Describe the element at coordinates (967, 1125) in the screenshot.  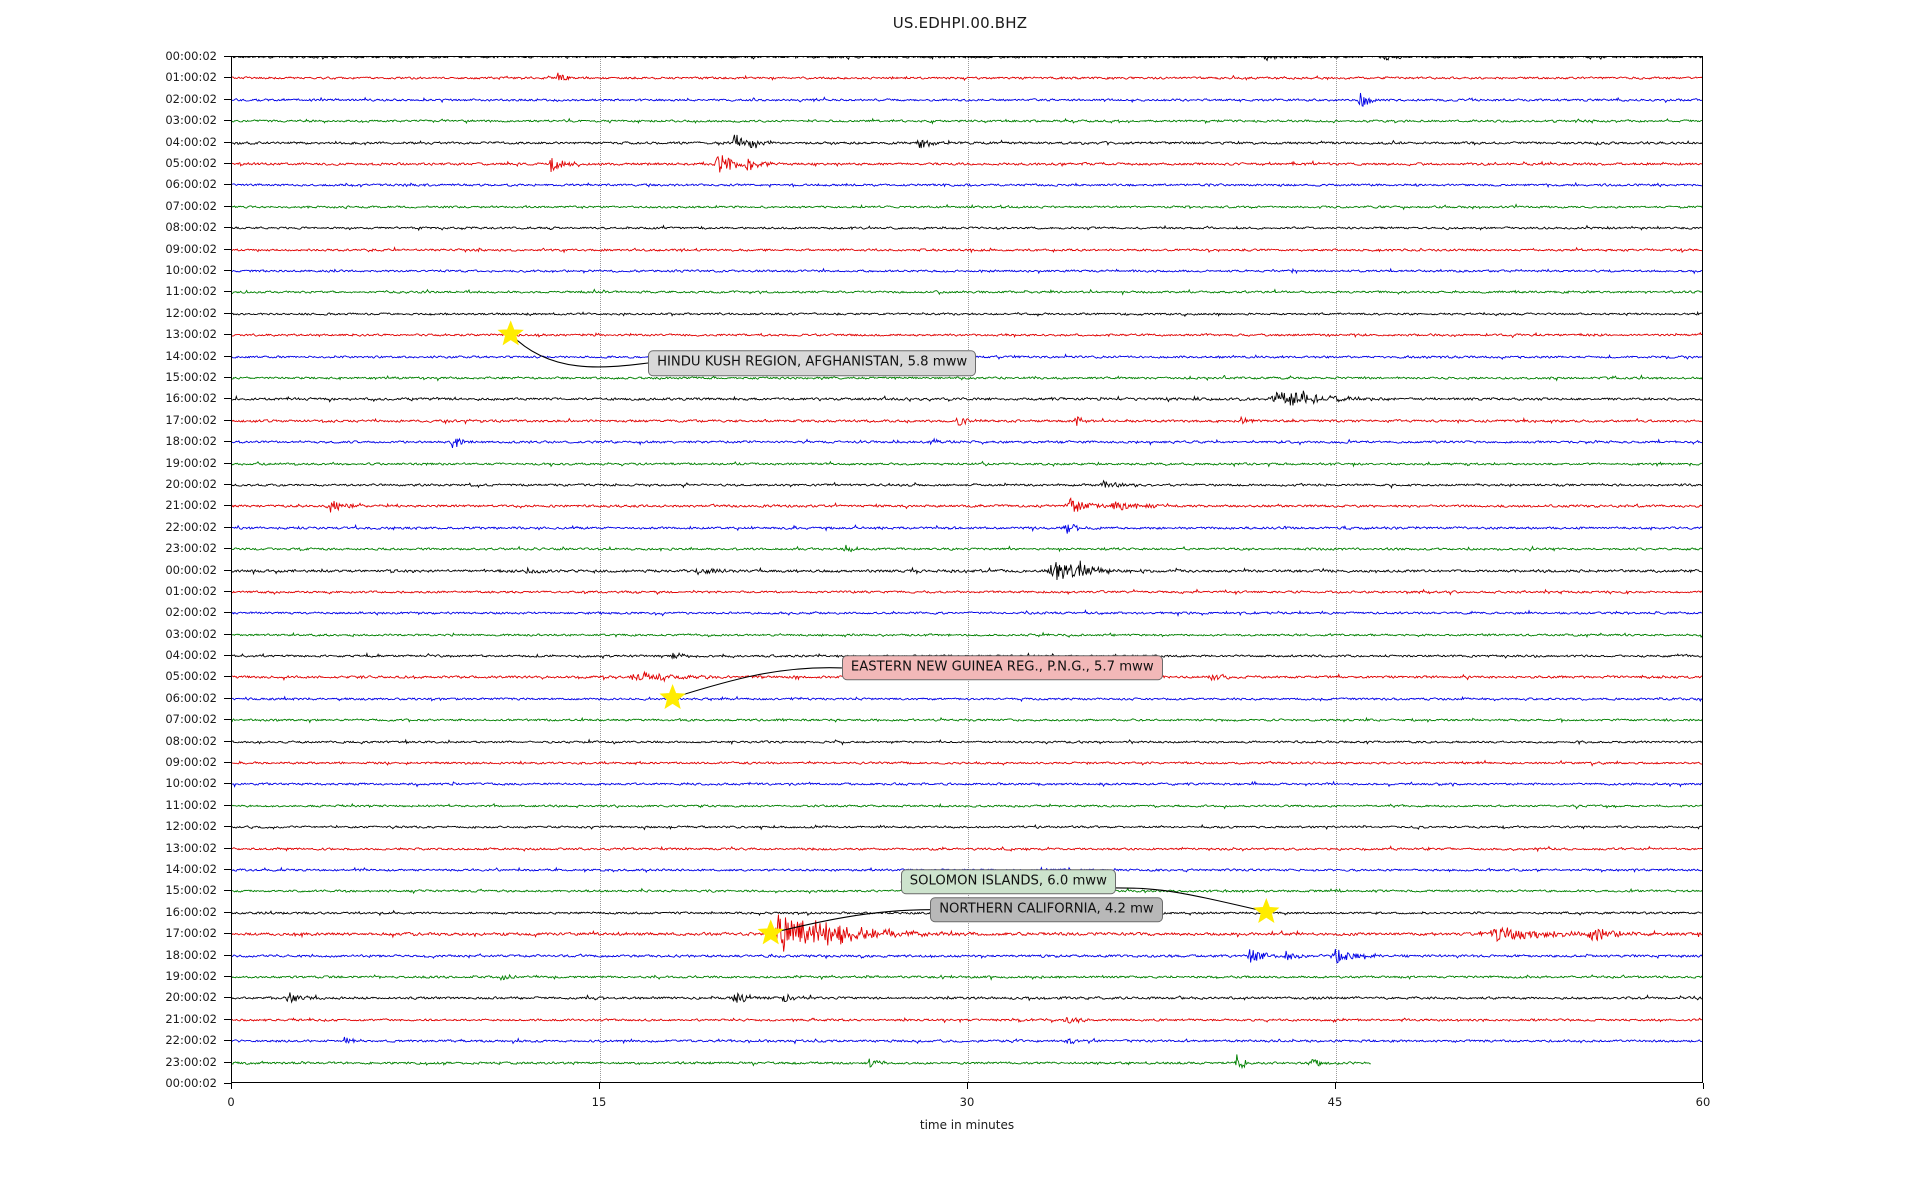
I see `x-axis-title: time in minutes` at that location.